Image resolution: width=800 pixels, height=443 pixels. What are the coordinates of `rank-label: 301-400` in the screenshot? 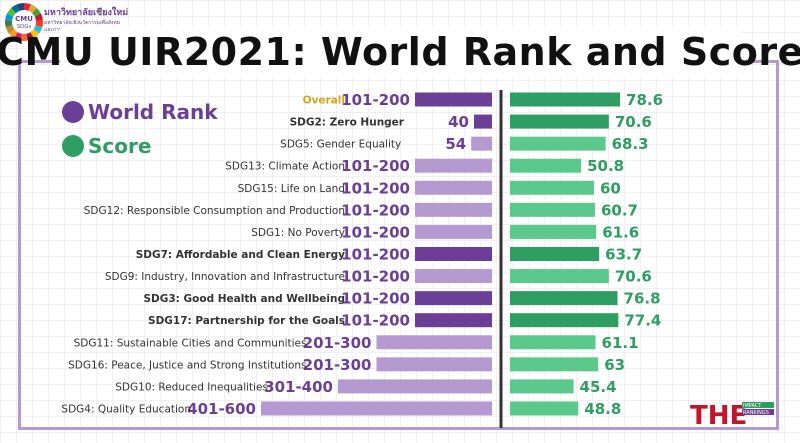 It's located at (298, 387).